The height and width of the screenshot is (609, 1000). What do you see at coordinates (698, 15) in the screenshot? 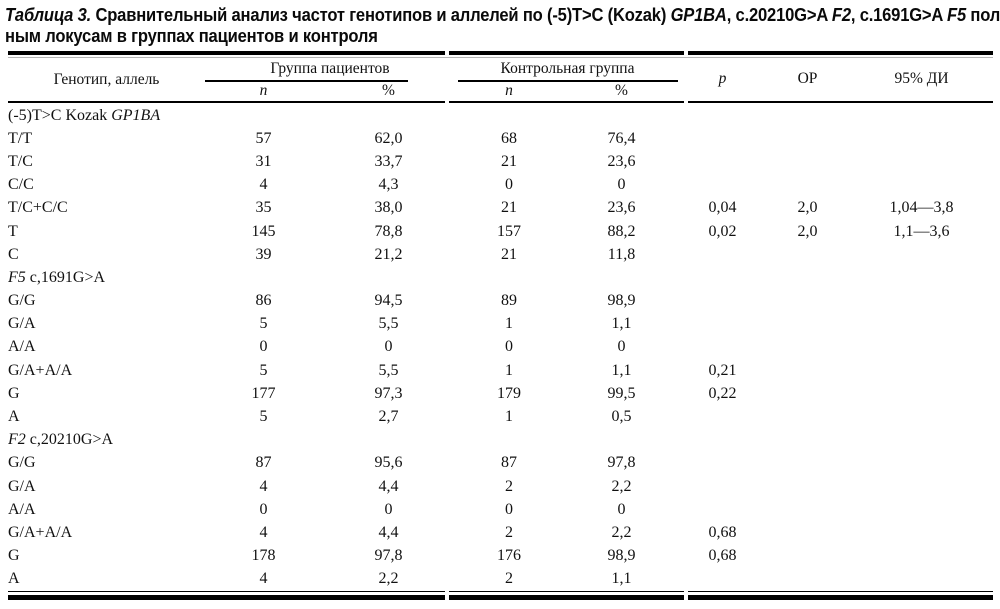
I see `gene-gp1ba-label: GP1BA` at bounding box center [698, 15].